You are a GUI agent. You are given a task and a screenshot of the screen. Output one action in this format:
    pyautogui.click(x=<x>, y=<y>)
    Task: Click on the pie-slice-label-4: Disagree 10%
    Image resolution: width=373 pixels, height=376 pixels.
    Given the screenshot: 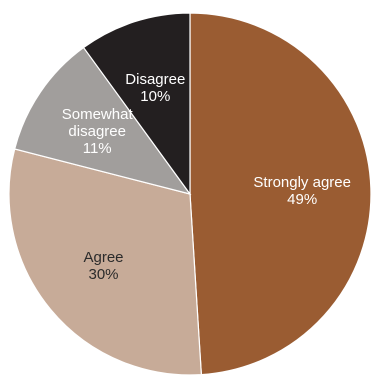 What is the action you would take?
    pyautogui.click(x=155, y=88)
    